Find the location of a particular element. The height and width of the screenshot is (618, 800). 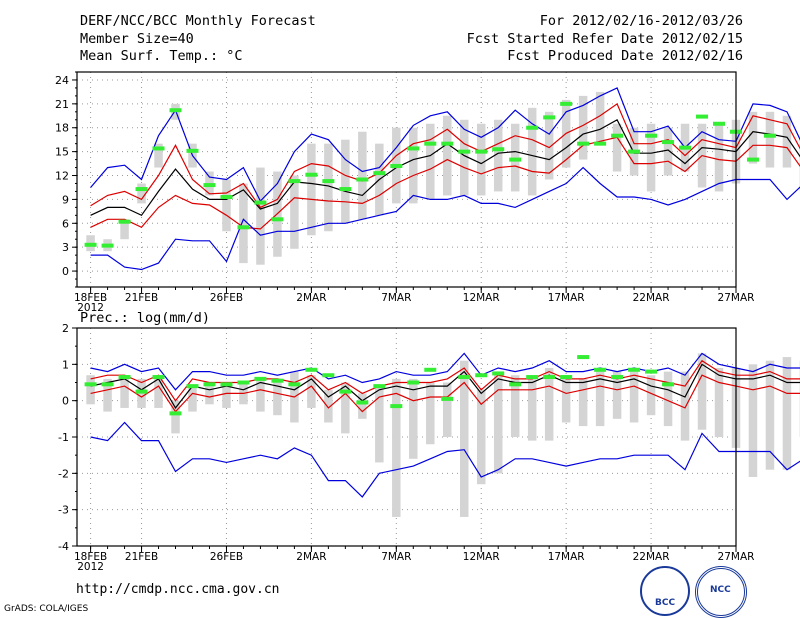

y-tick-label: -1 is located at coordinates (63, 437).